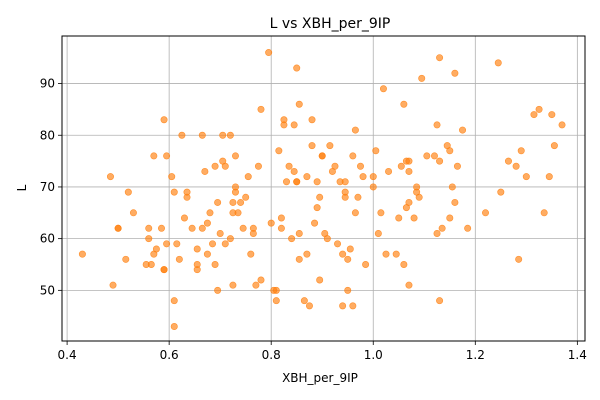  Describe the element at coordinates (22, 187) in the screenshot. I see `y-axis-label: L` at that location.